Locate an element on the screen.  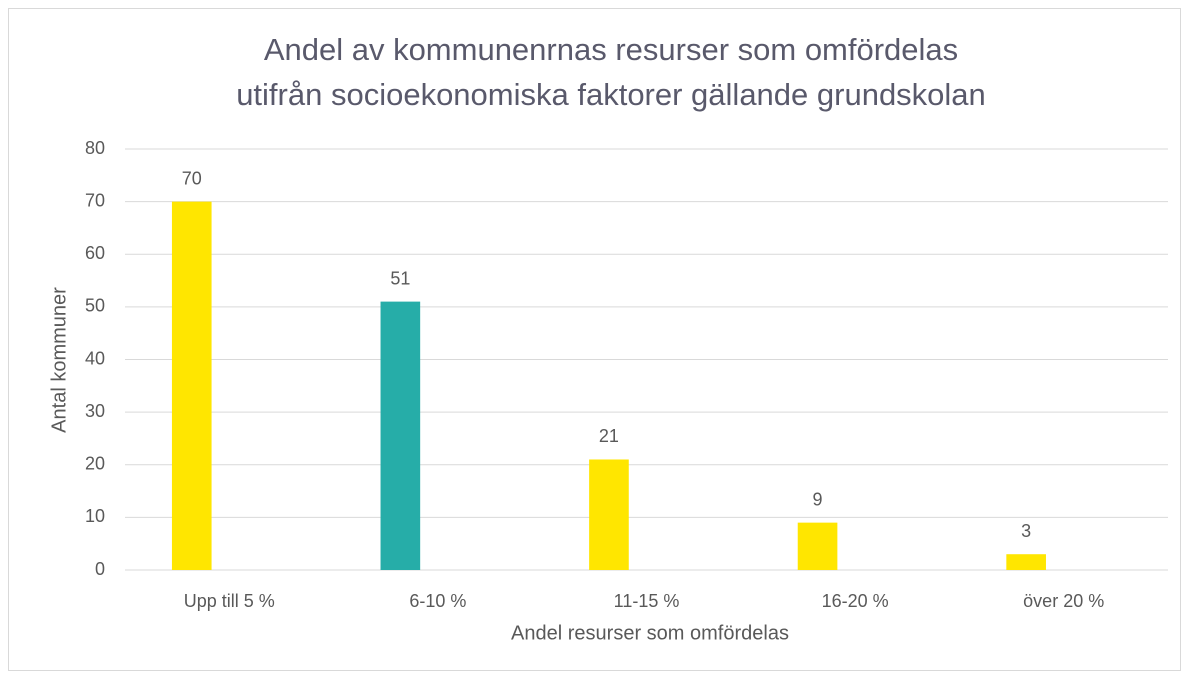
y-tick-label: 20 is located at coordinates (95, 464).